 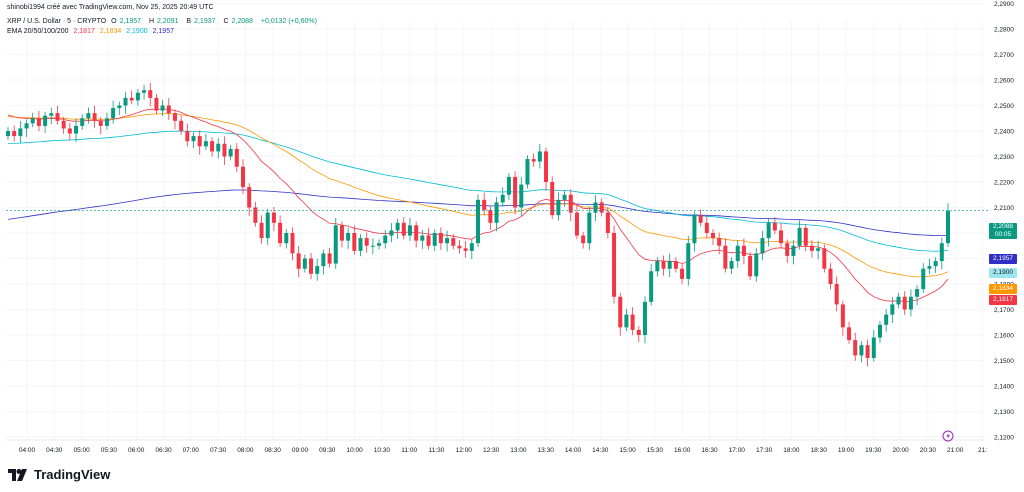 I want to click on x-tick-label: 05:30, so click(x=109, y=450).